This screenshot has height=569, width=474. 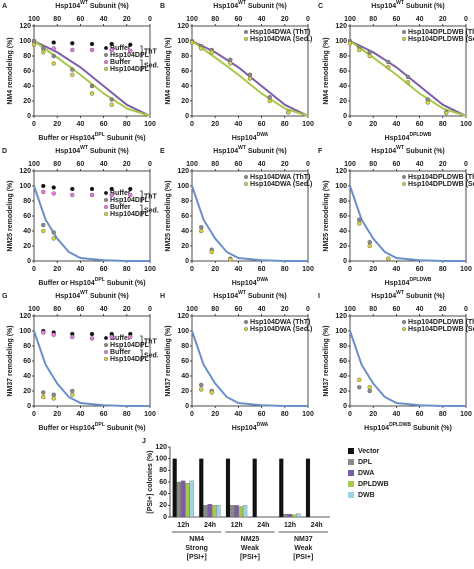 What do you see at coordinates (130, 69) in the screenshot?
I see `legend-label: Hsp104DPL` at bounding box center [130, 69].